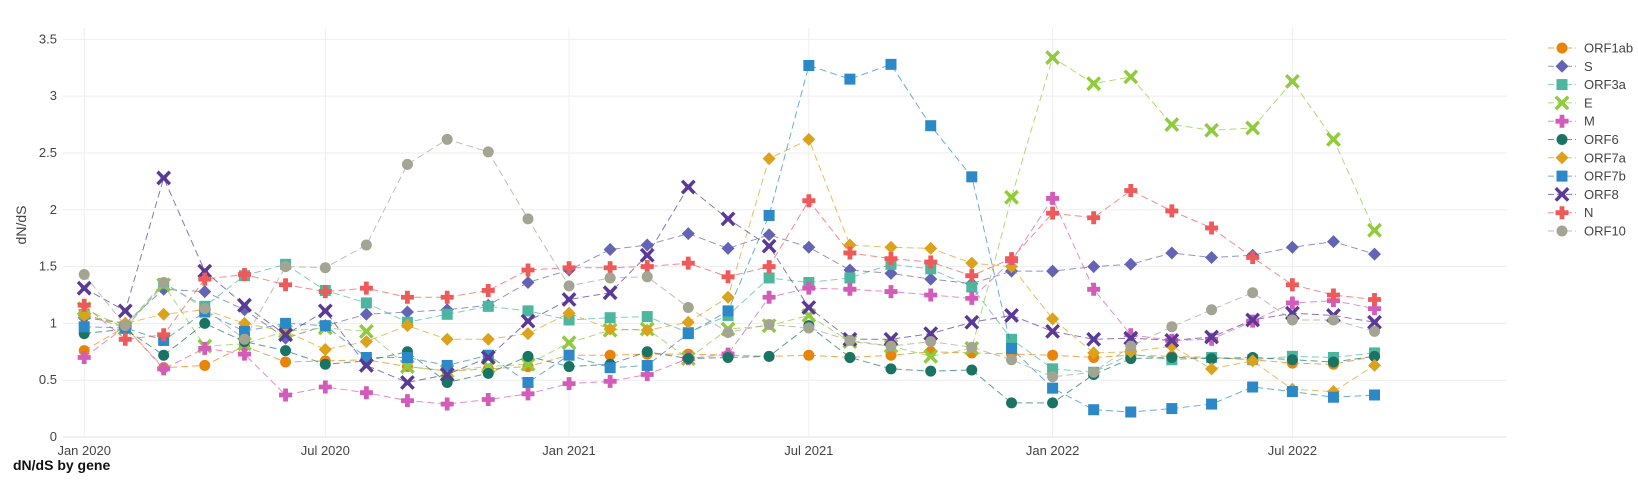  Describe the element at coordinates (1587, 157) in the screenshot. I see `legend-item-orf7a: ORF7a` at that location.